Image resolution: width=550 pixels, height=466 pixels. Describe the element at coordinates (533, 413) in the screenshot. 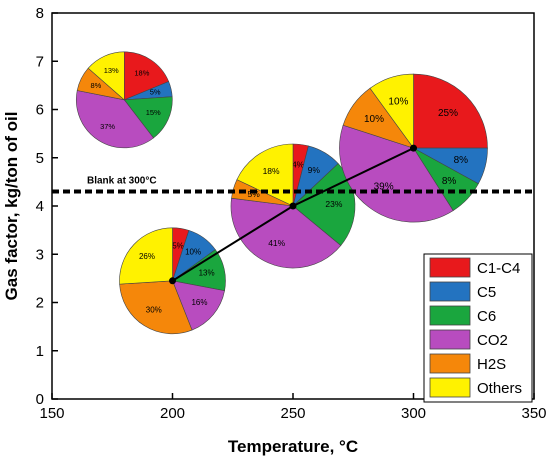

I see `x-tick-label: 350` at that location.